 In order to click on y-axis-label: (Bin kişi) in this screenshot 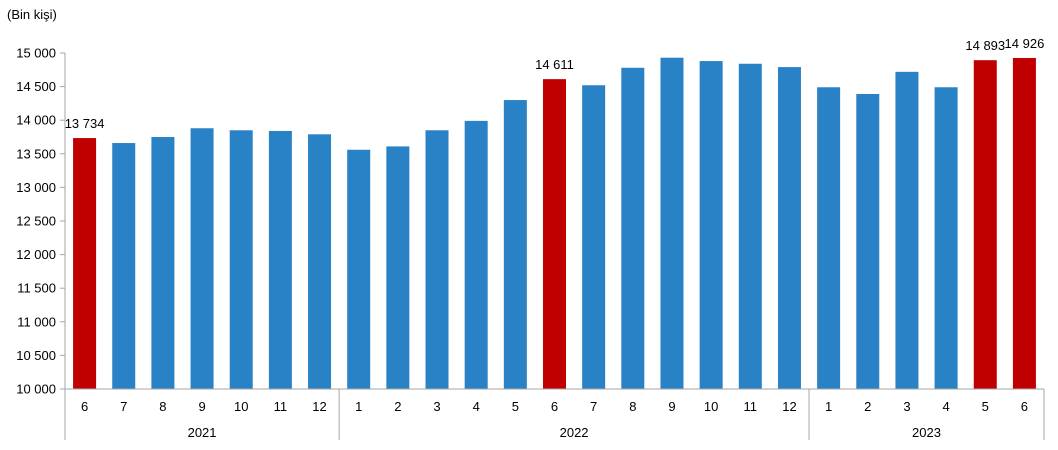, I will do `click(32, 14)`.